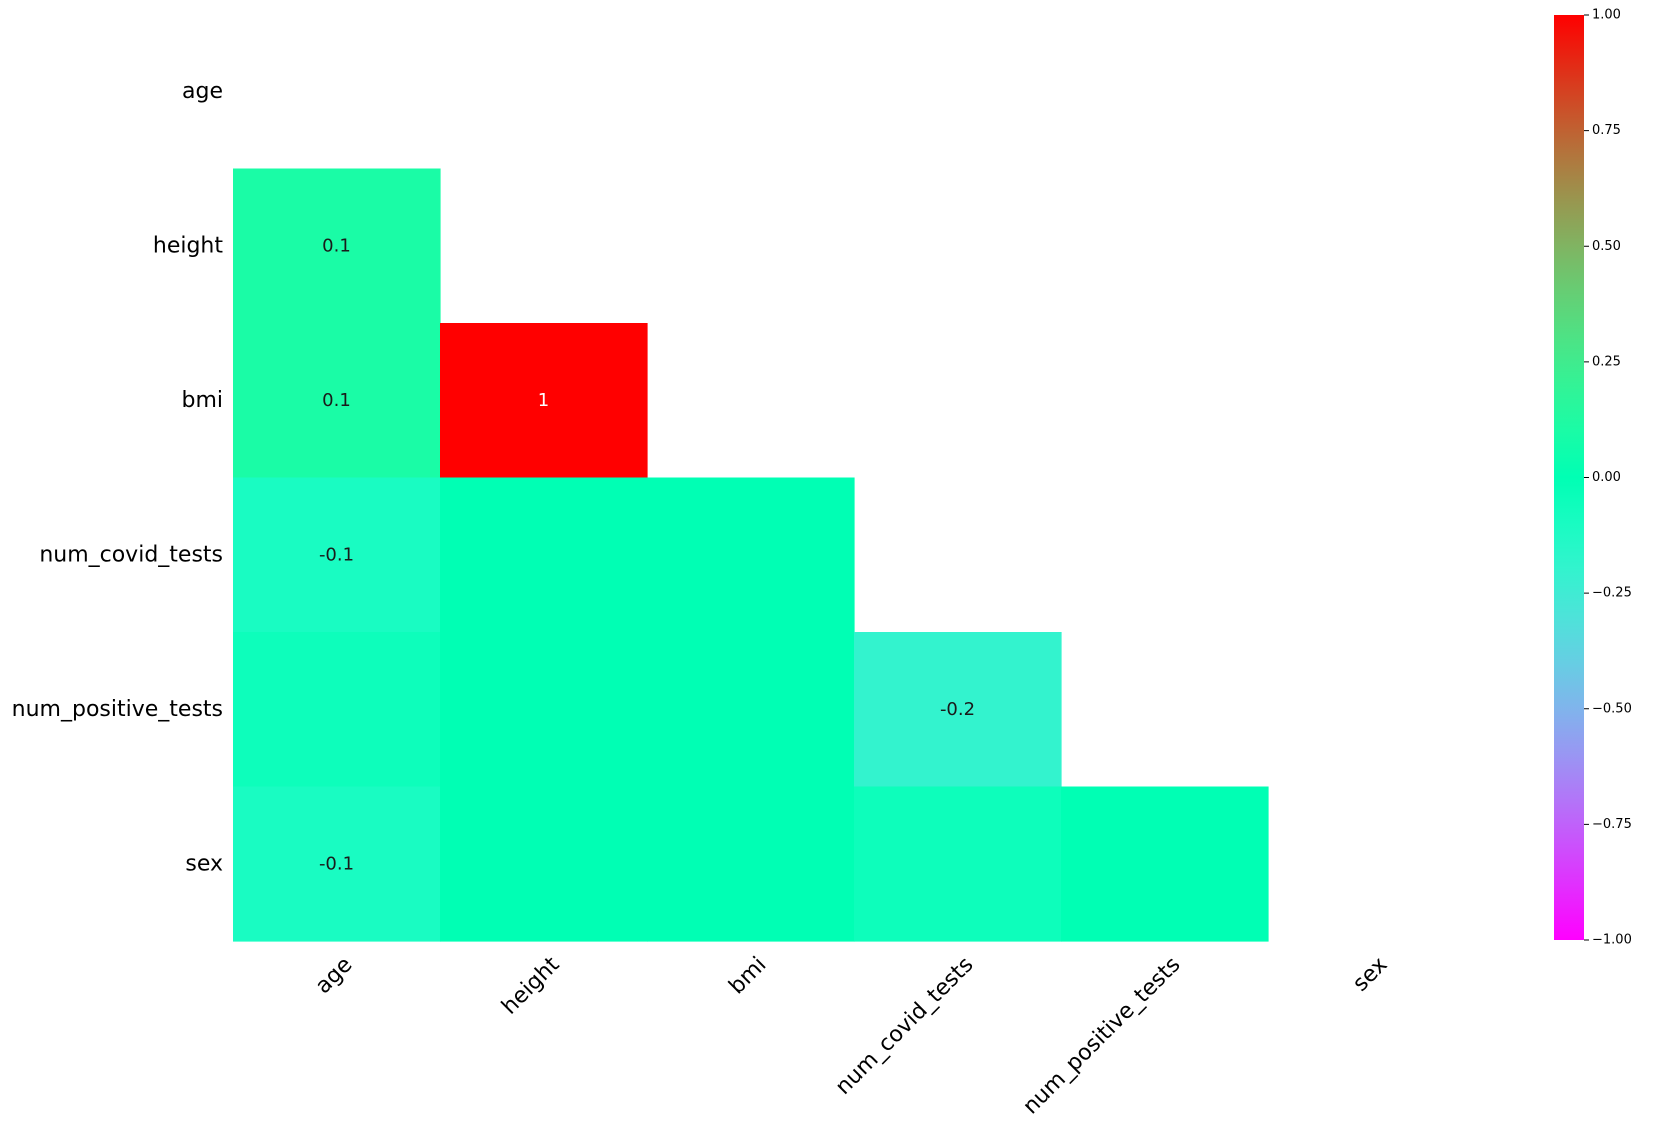 This screenshot has height=1126, width=1659. Describe the element at coordinates (1569, 477) in the screenshot. I see `colorbar-gradient` at that location.